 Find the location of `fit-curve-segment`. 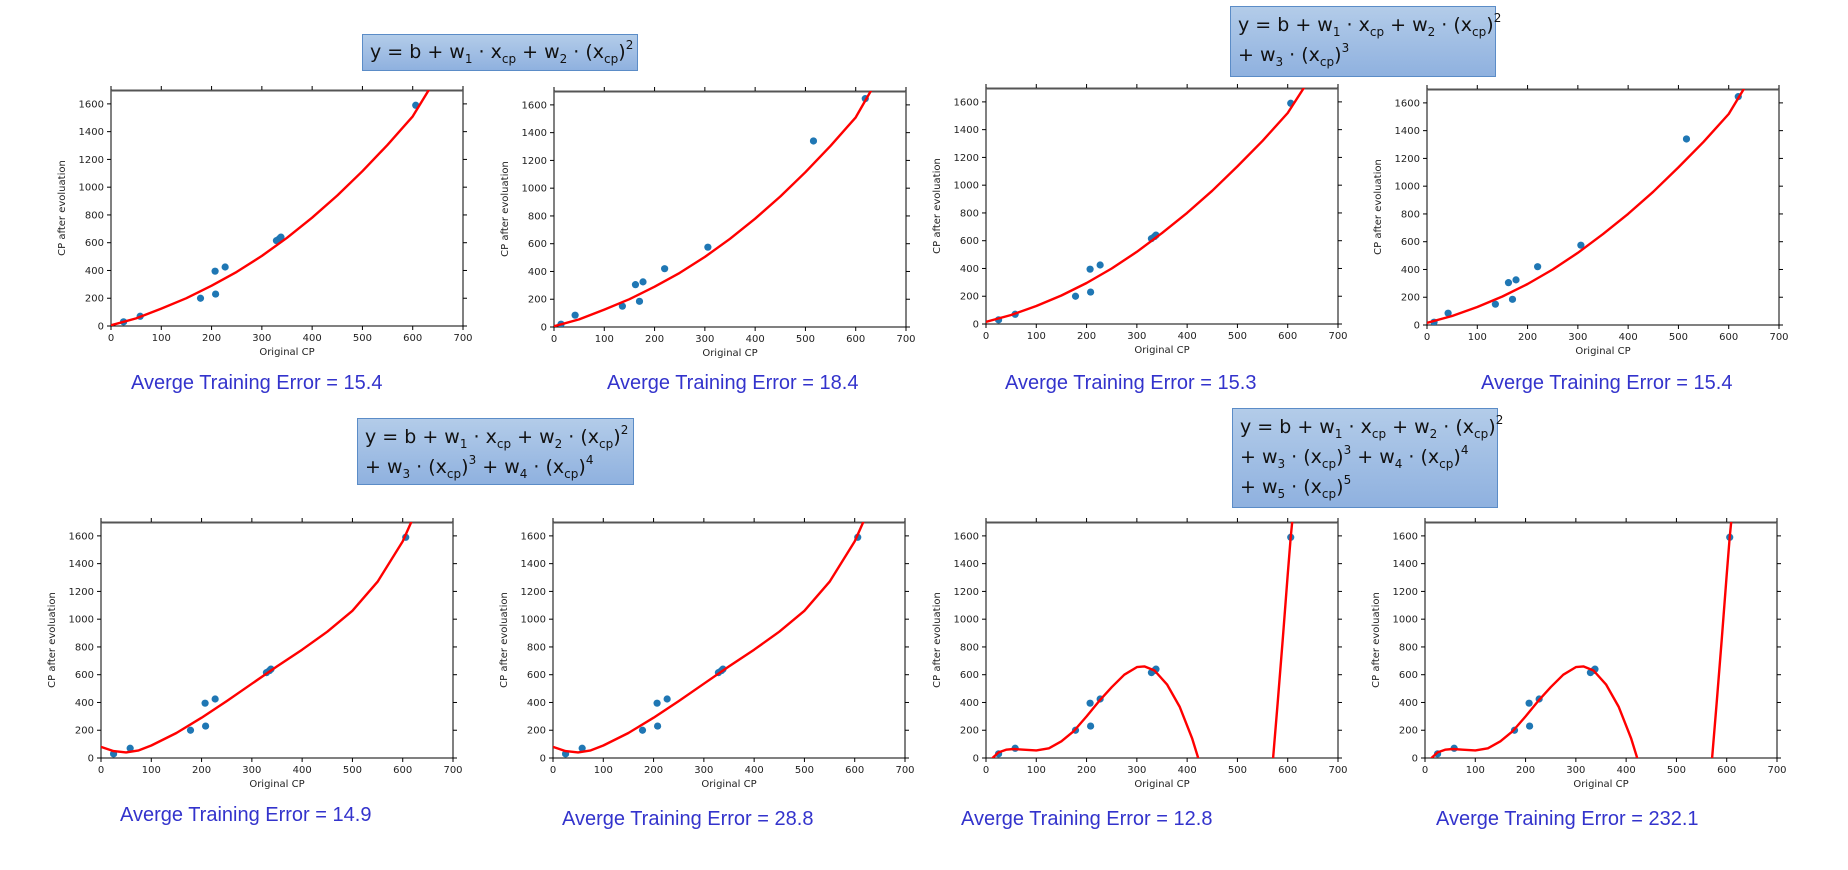

fit-curve-segment is located at coordinates (1282, 640).